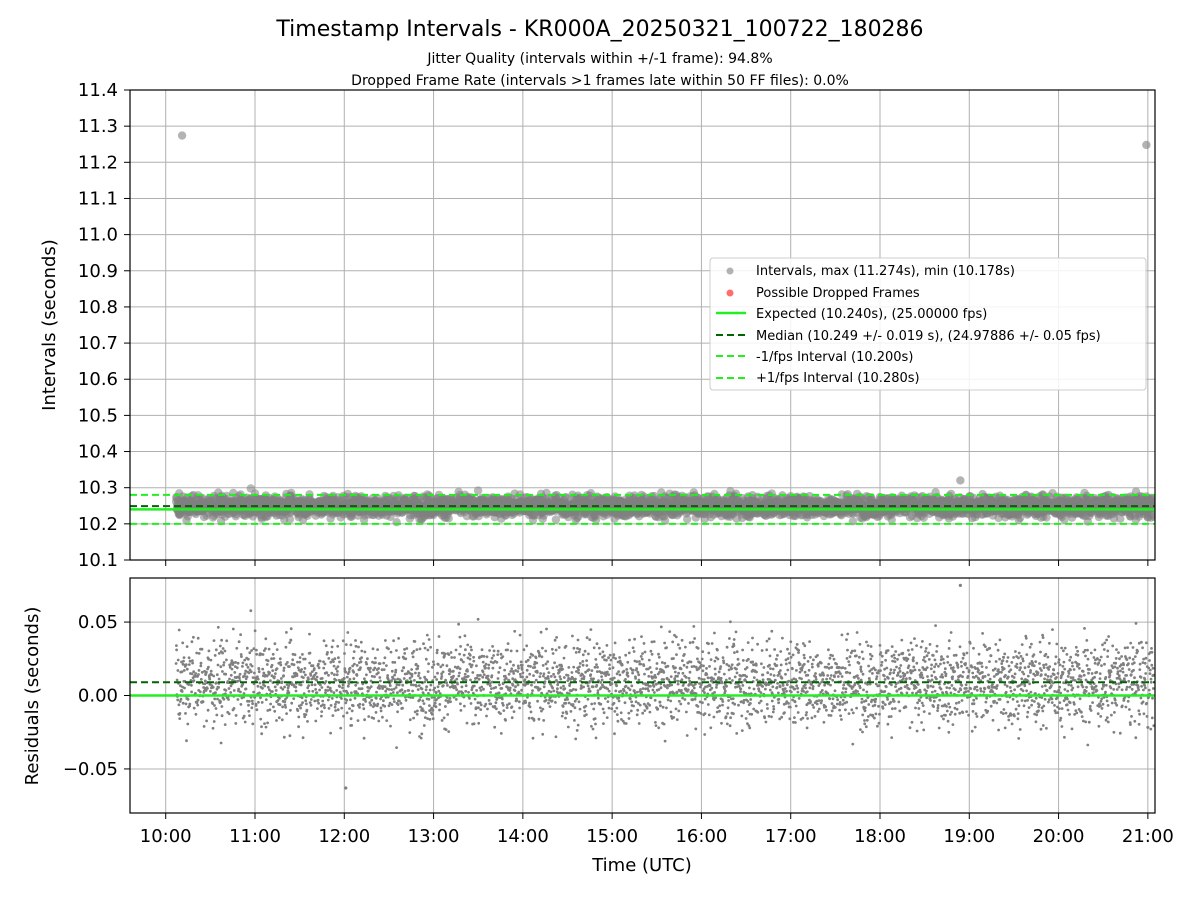 This screenshot has height=900, width=1200. Describe the element at coordinates (838, 293) in the screenshot. I see `legend-label-dropped: Possible Dropped Frames` at that location.